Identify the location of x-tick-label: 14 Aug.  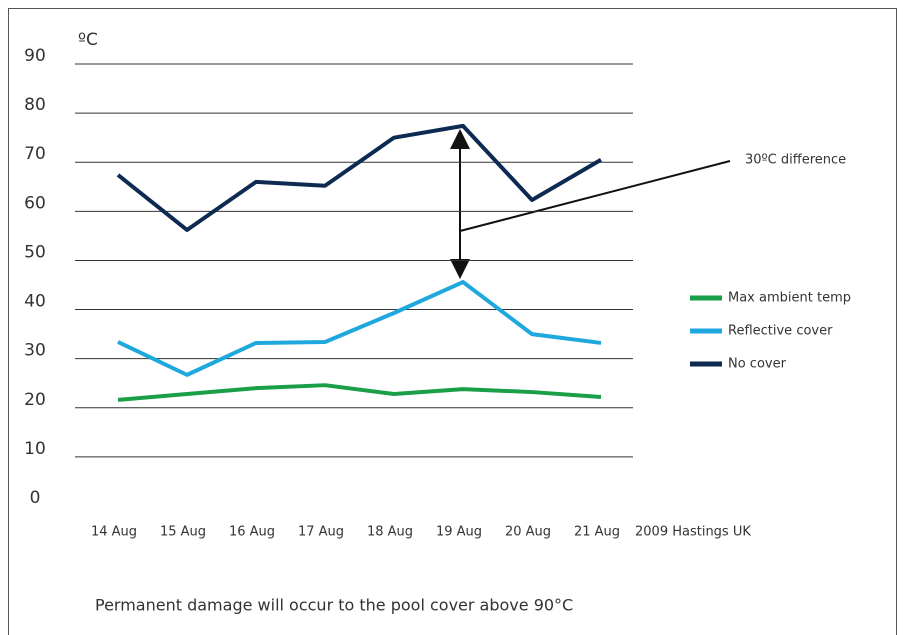
(114, 532).